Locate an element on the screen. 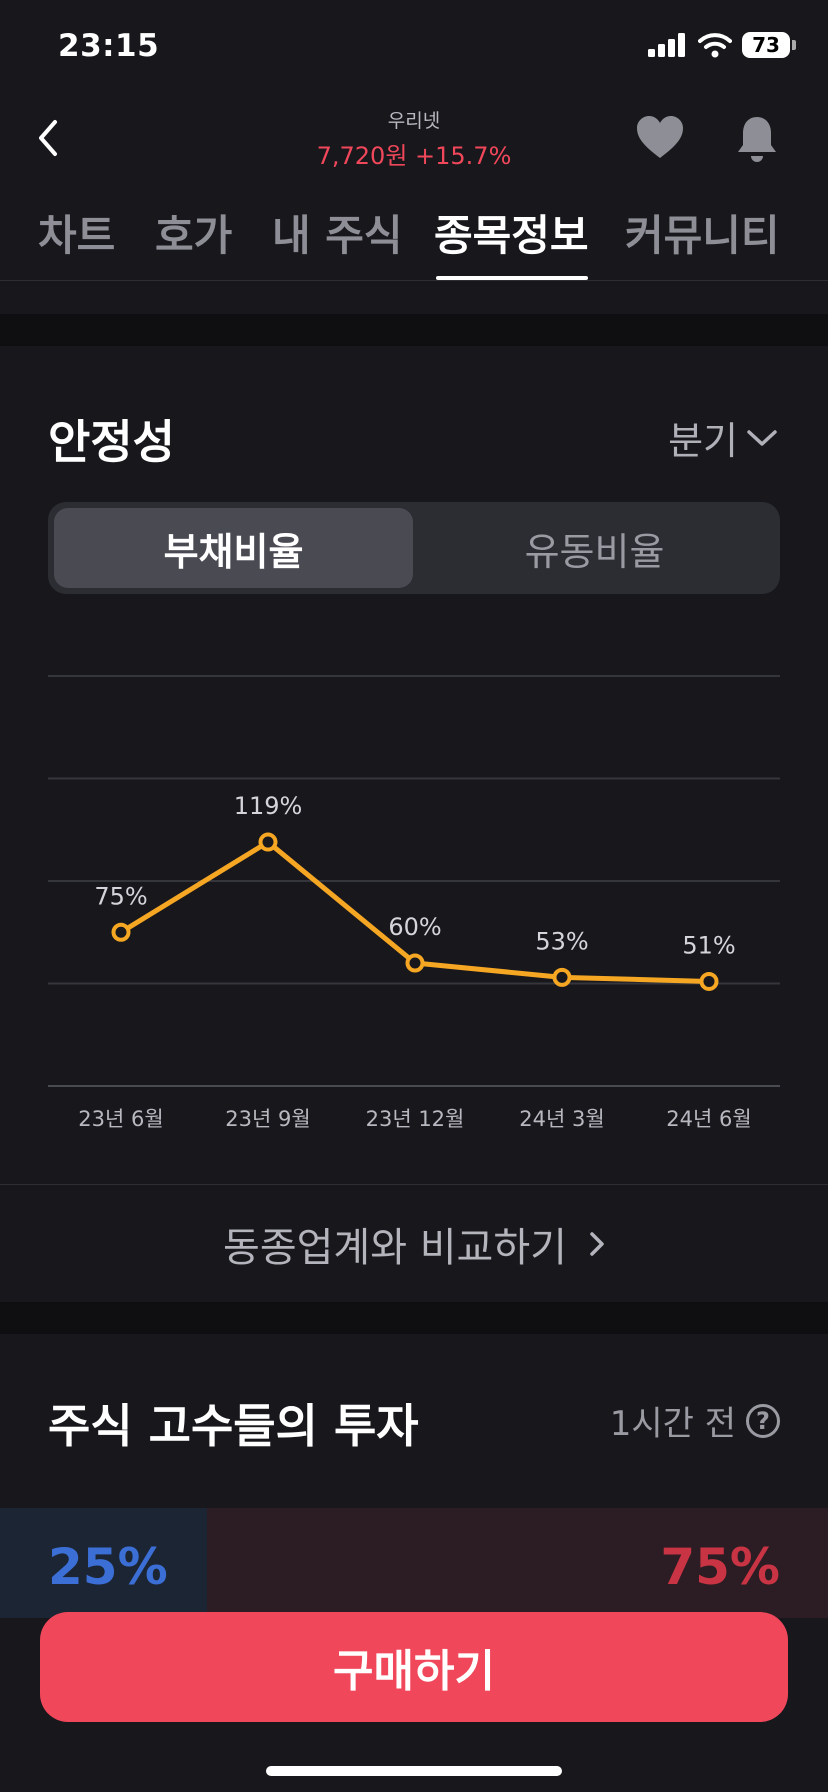  update-time: 1시간 전 ? is located at coordinates (695, 1420).